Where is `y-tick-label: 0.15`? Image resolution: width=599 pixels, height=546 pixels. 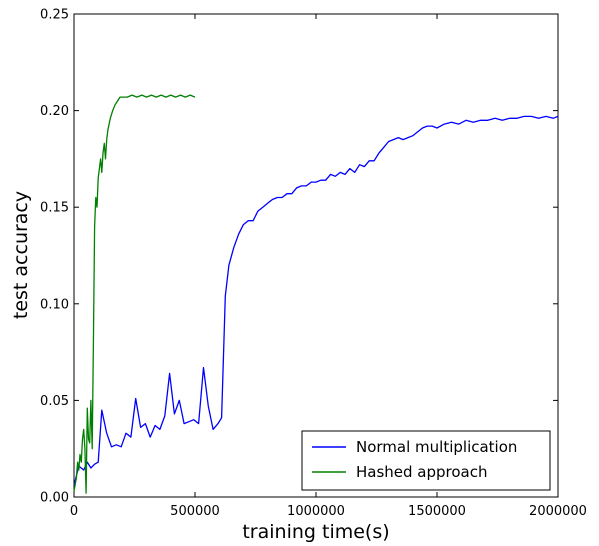 y-tick-label: 0.15 is located at coordinates (54, 208).